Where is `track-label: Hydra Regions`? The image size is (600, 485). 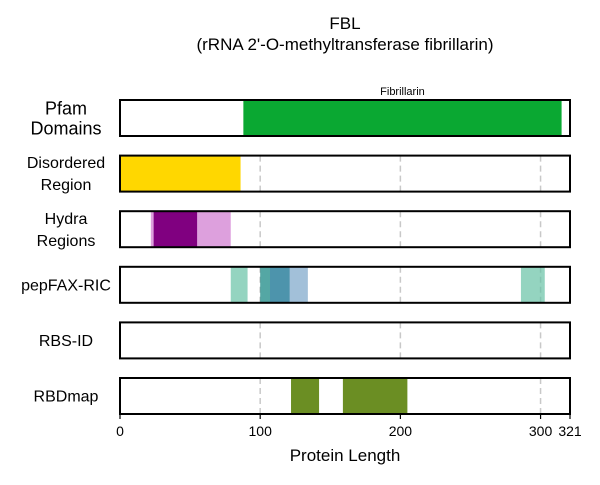
track-label: Hydra Regions is located at coordinates (66, 230).